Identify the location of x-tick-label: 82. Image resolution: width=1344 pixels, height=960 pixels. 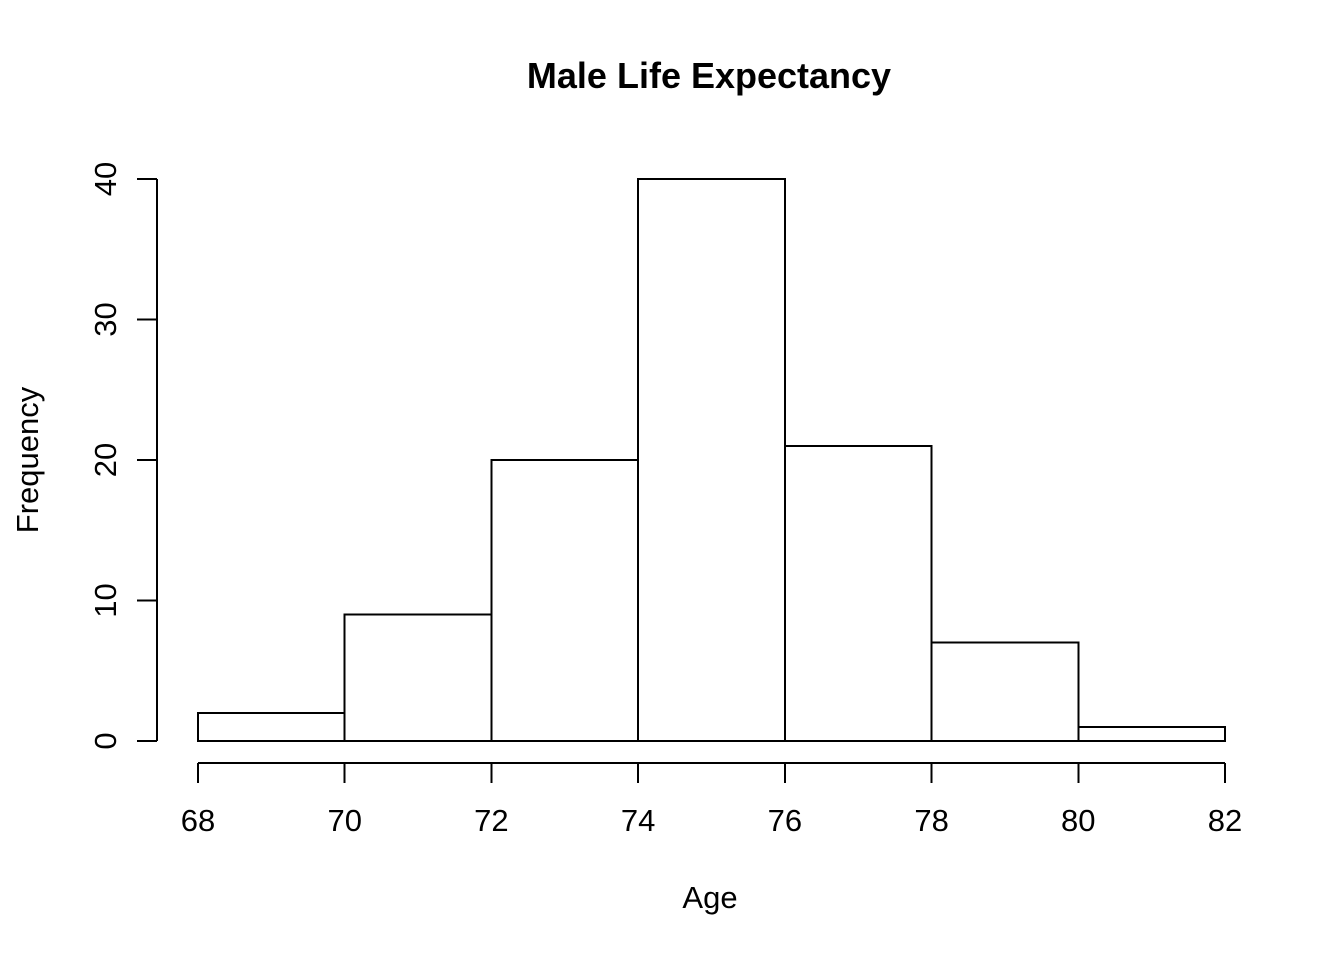
(1225, 820).